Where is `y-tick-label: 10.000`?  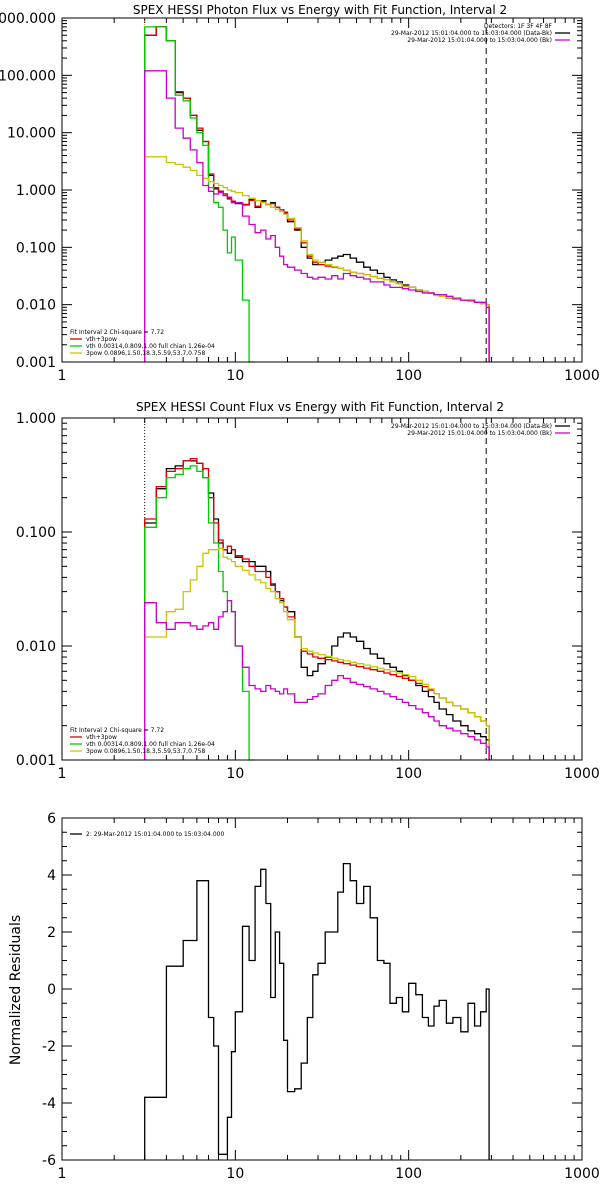 y-tick-label: 10.000 is located at coordinates (31, 134).